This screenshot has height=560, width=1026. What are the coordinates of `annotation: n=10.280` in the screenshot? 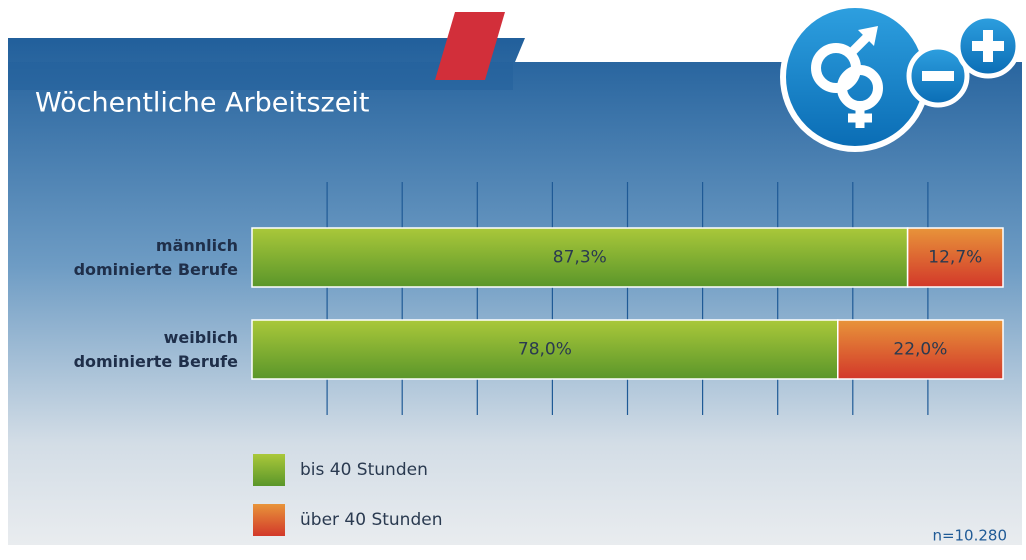 It's located at (969, 536).